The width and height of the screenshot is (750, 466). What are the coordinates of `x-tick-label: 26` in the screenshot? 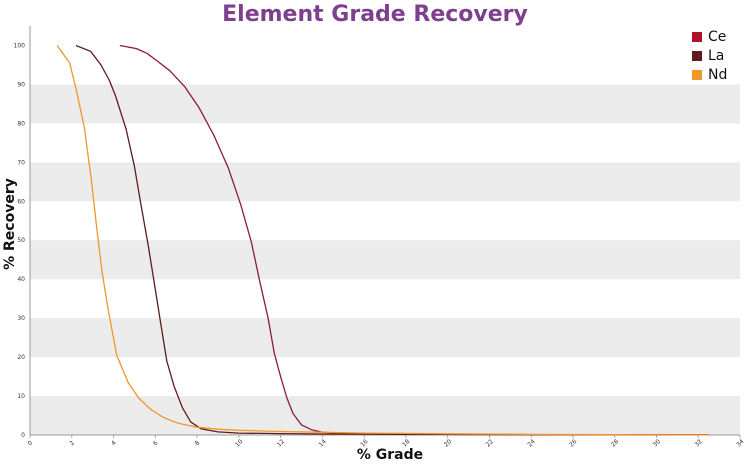 It's located at (573, 443).